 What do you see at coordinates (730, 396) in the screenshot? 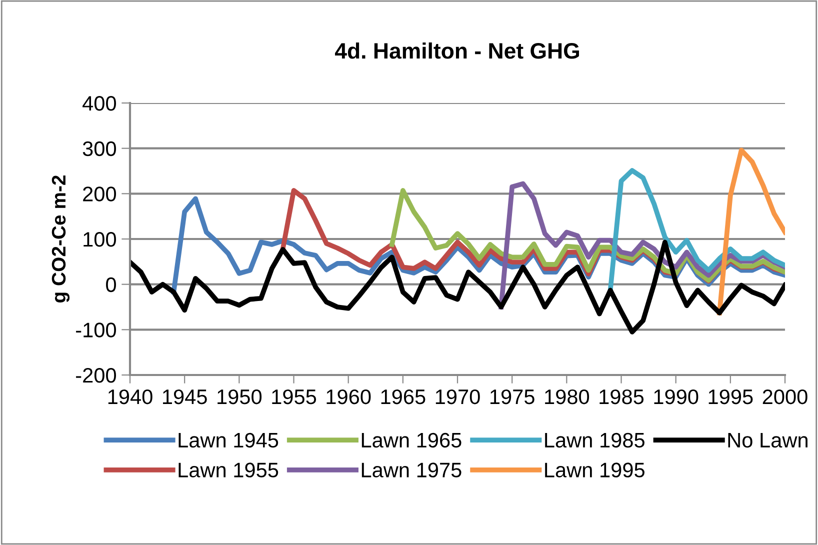
I see `x-tick-label: 1995` at bounding box center [730, 396].